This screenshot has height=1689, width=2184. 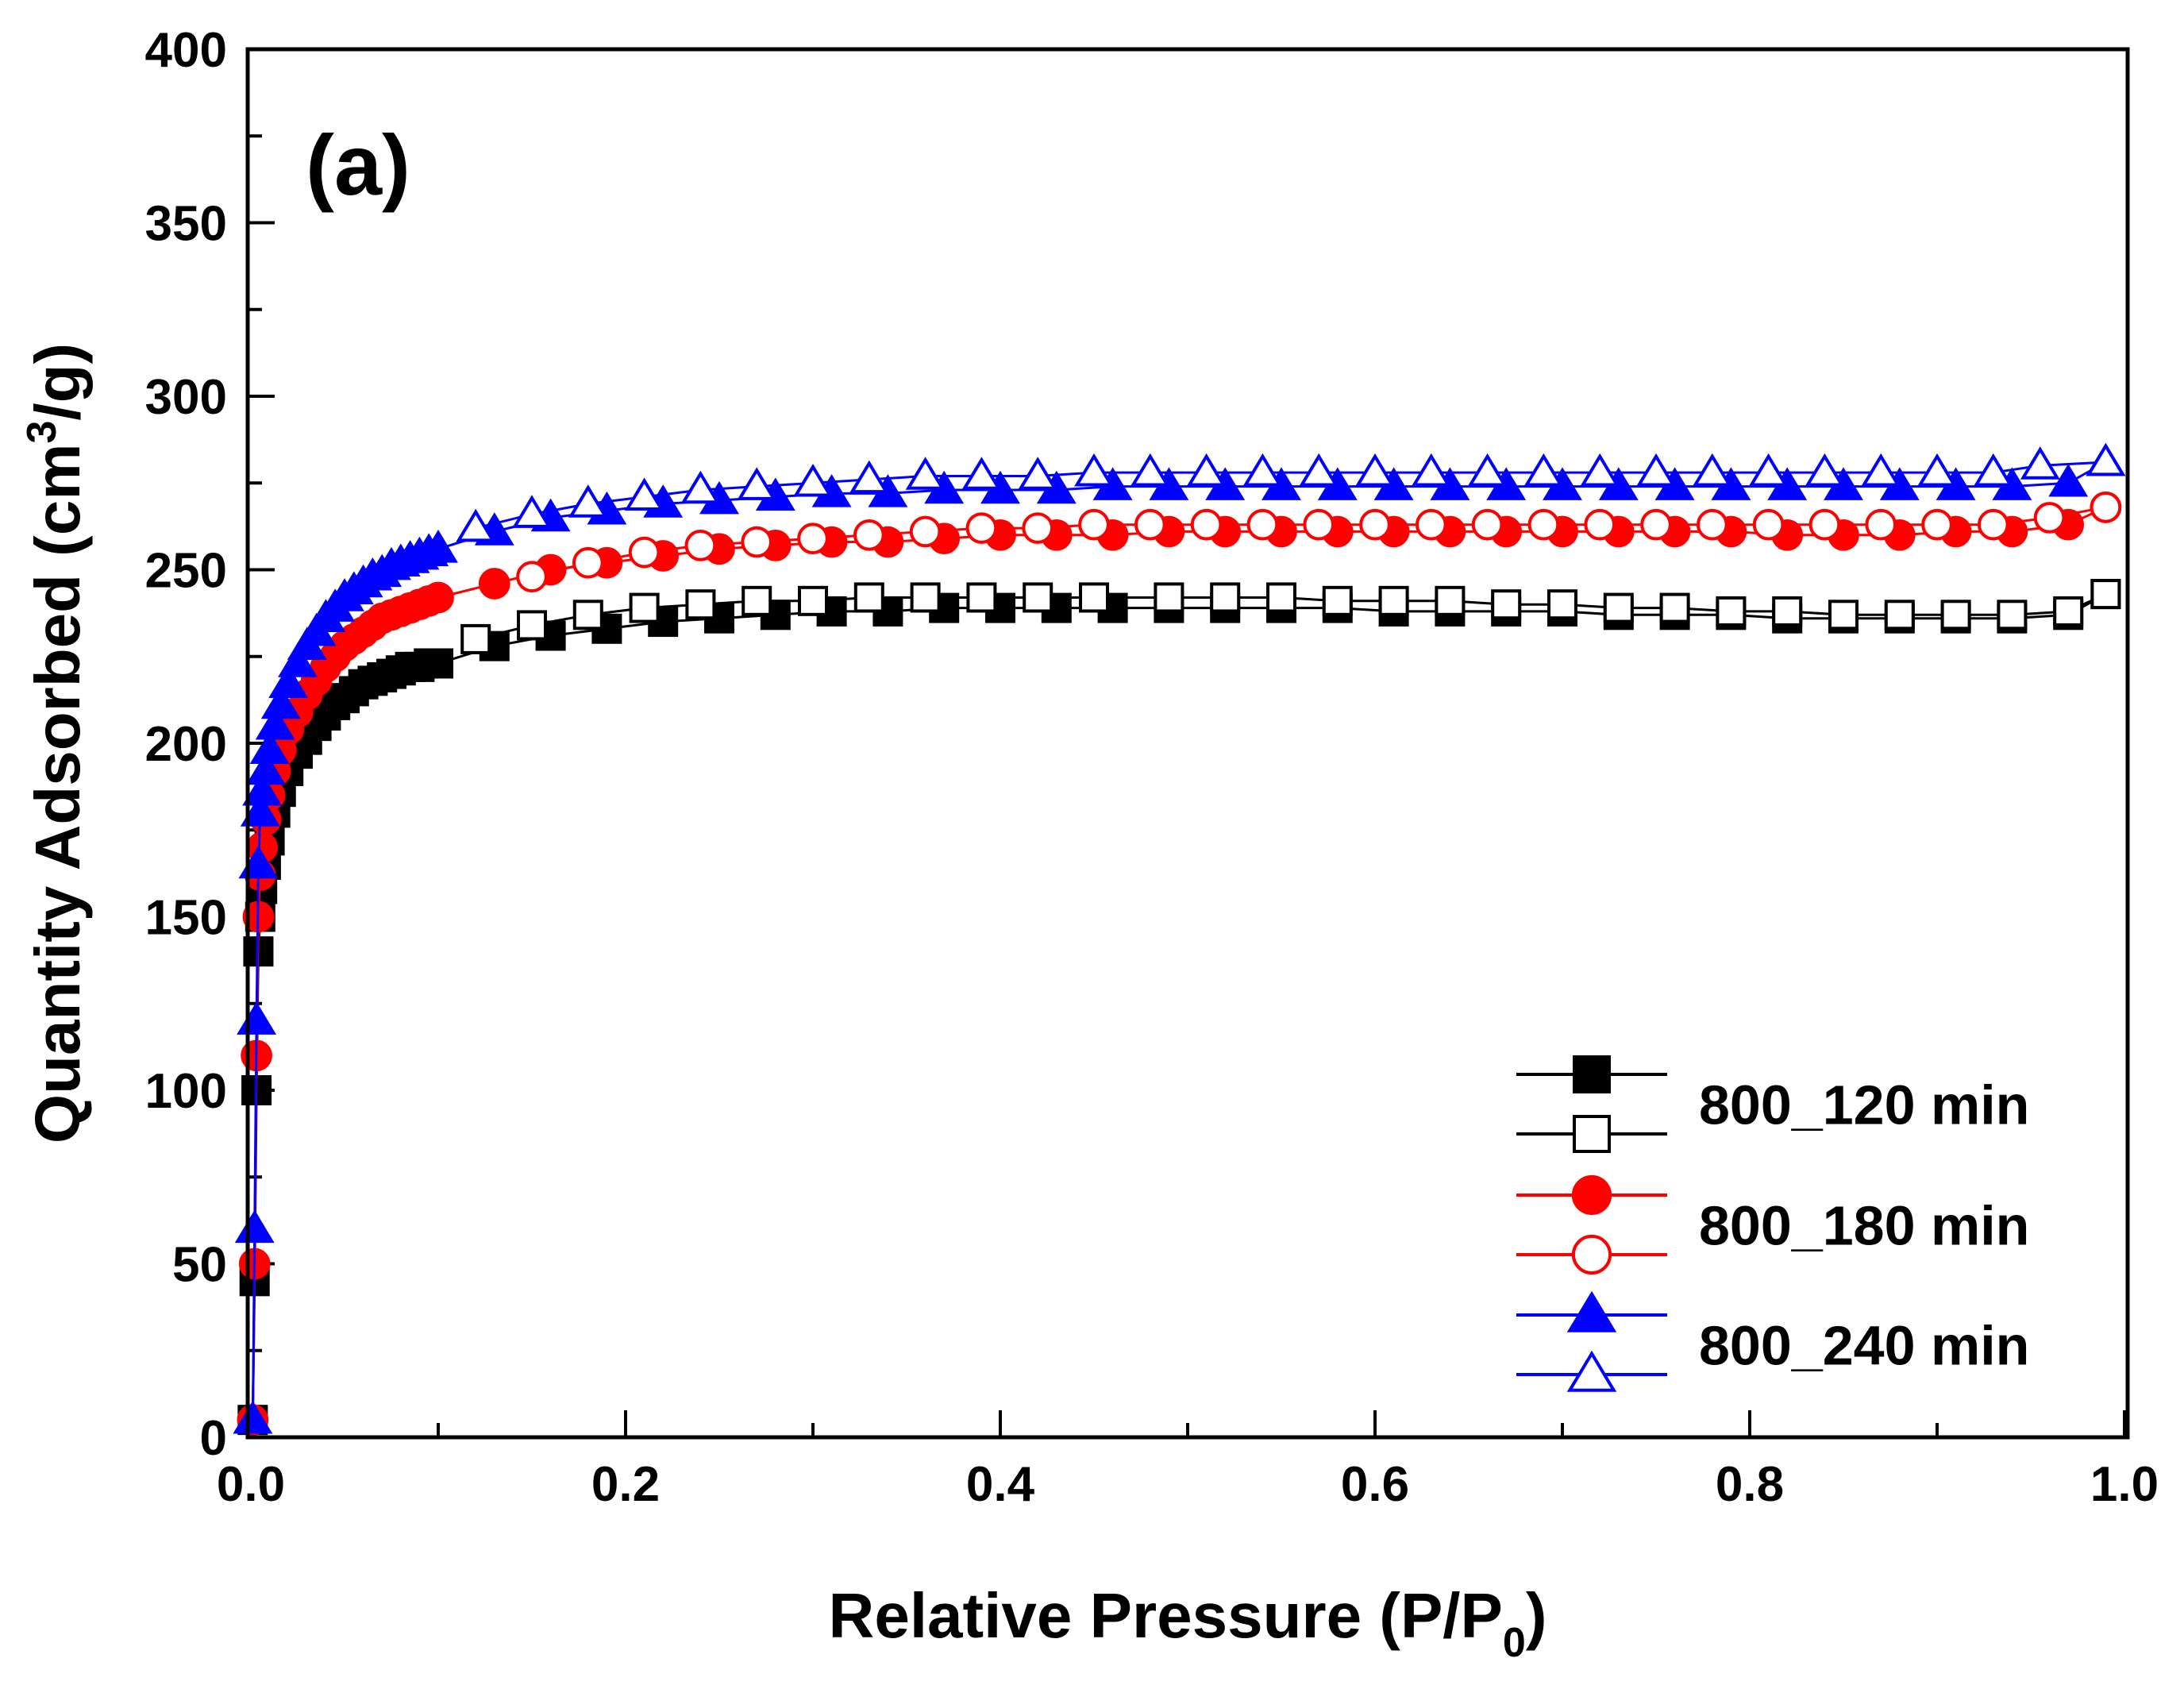 I want to click on y-axis-title-superscript: 3, so click(x=42, y=432).